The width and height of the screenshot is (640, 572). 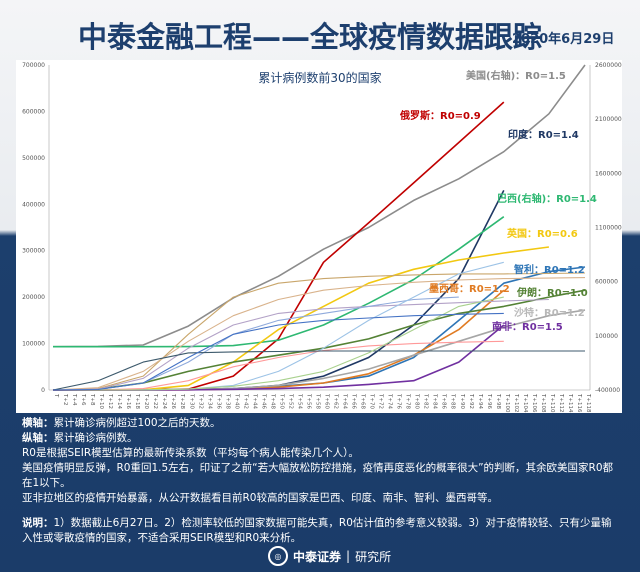 I want to click on x-tick-label: T+54, so click(x=299, y=401).